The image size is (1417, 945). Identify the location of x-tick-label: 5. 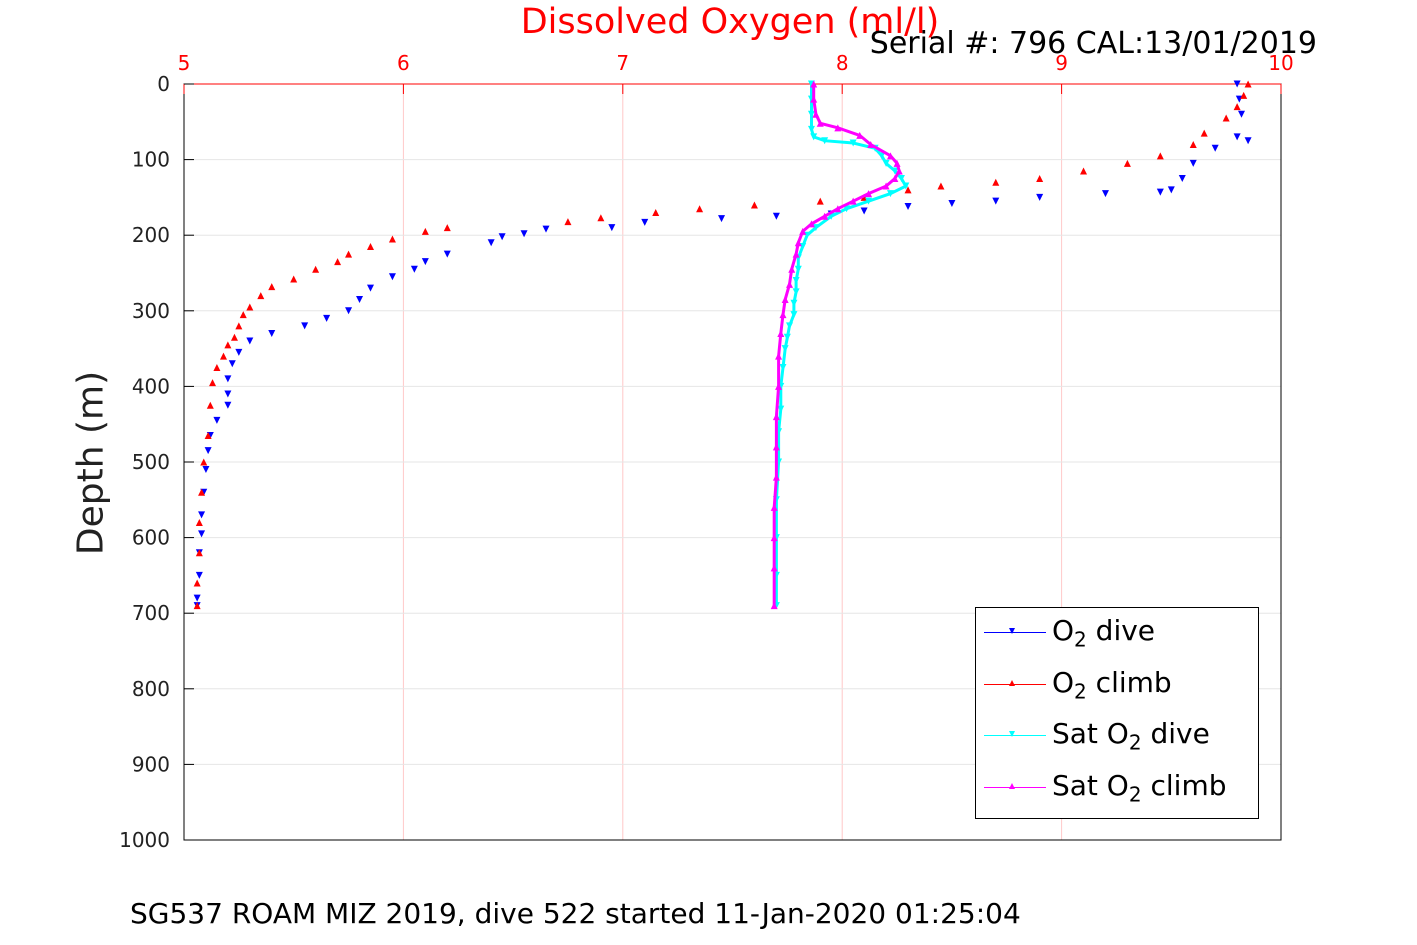
(184, 63).